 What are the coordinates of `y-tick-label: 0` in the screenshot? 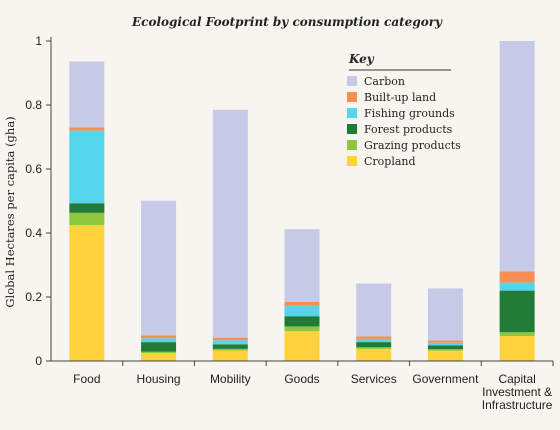 It's located at (38, 361).